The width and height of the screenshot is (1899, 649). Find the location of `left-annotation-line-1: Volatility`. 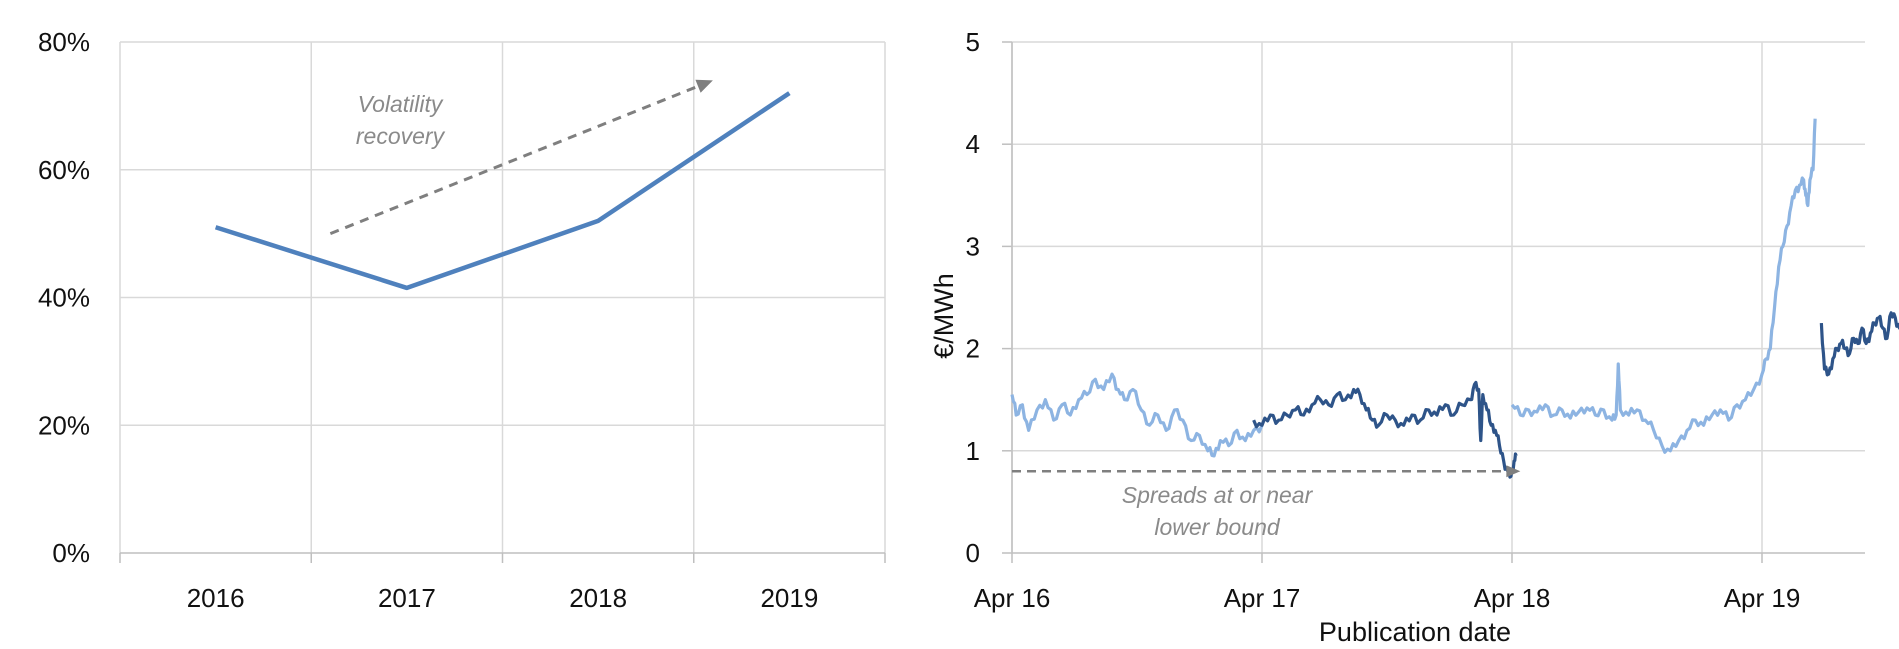

left-annotation-line-1: Volatility is located at coordinates (401, 104).